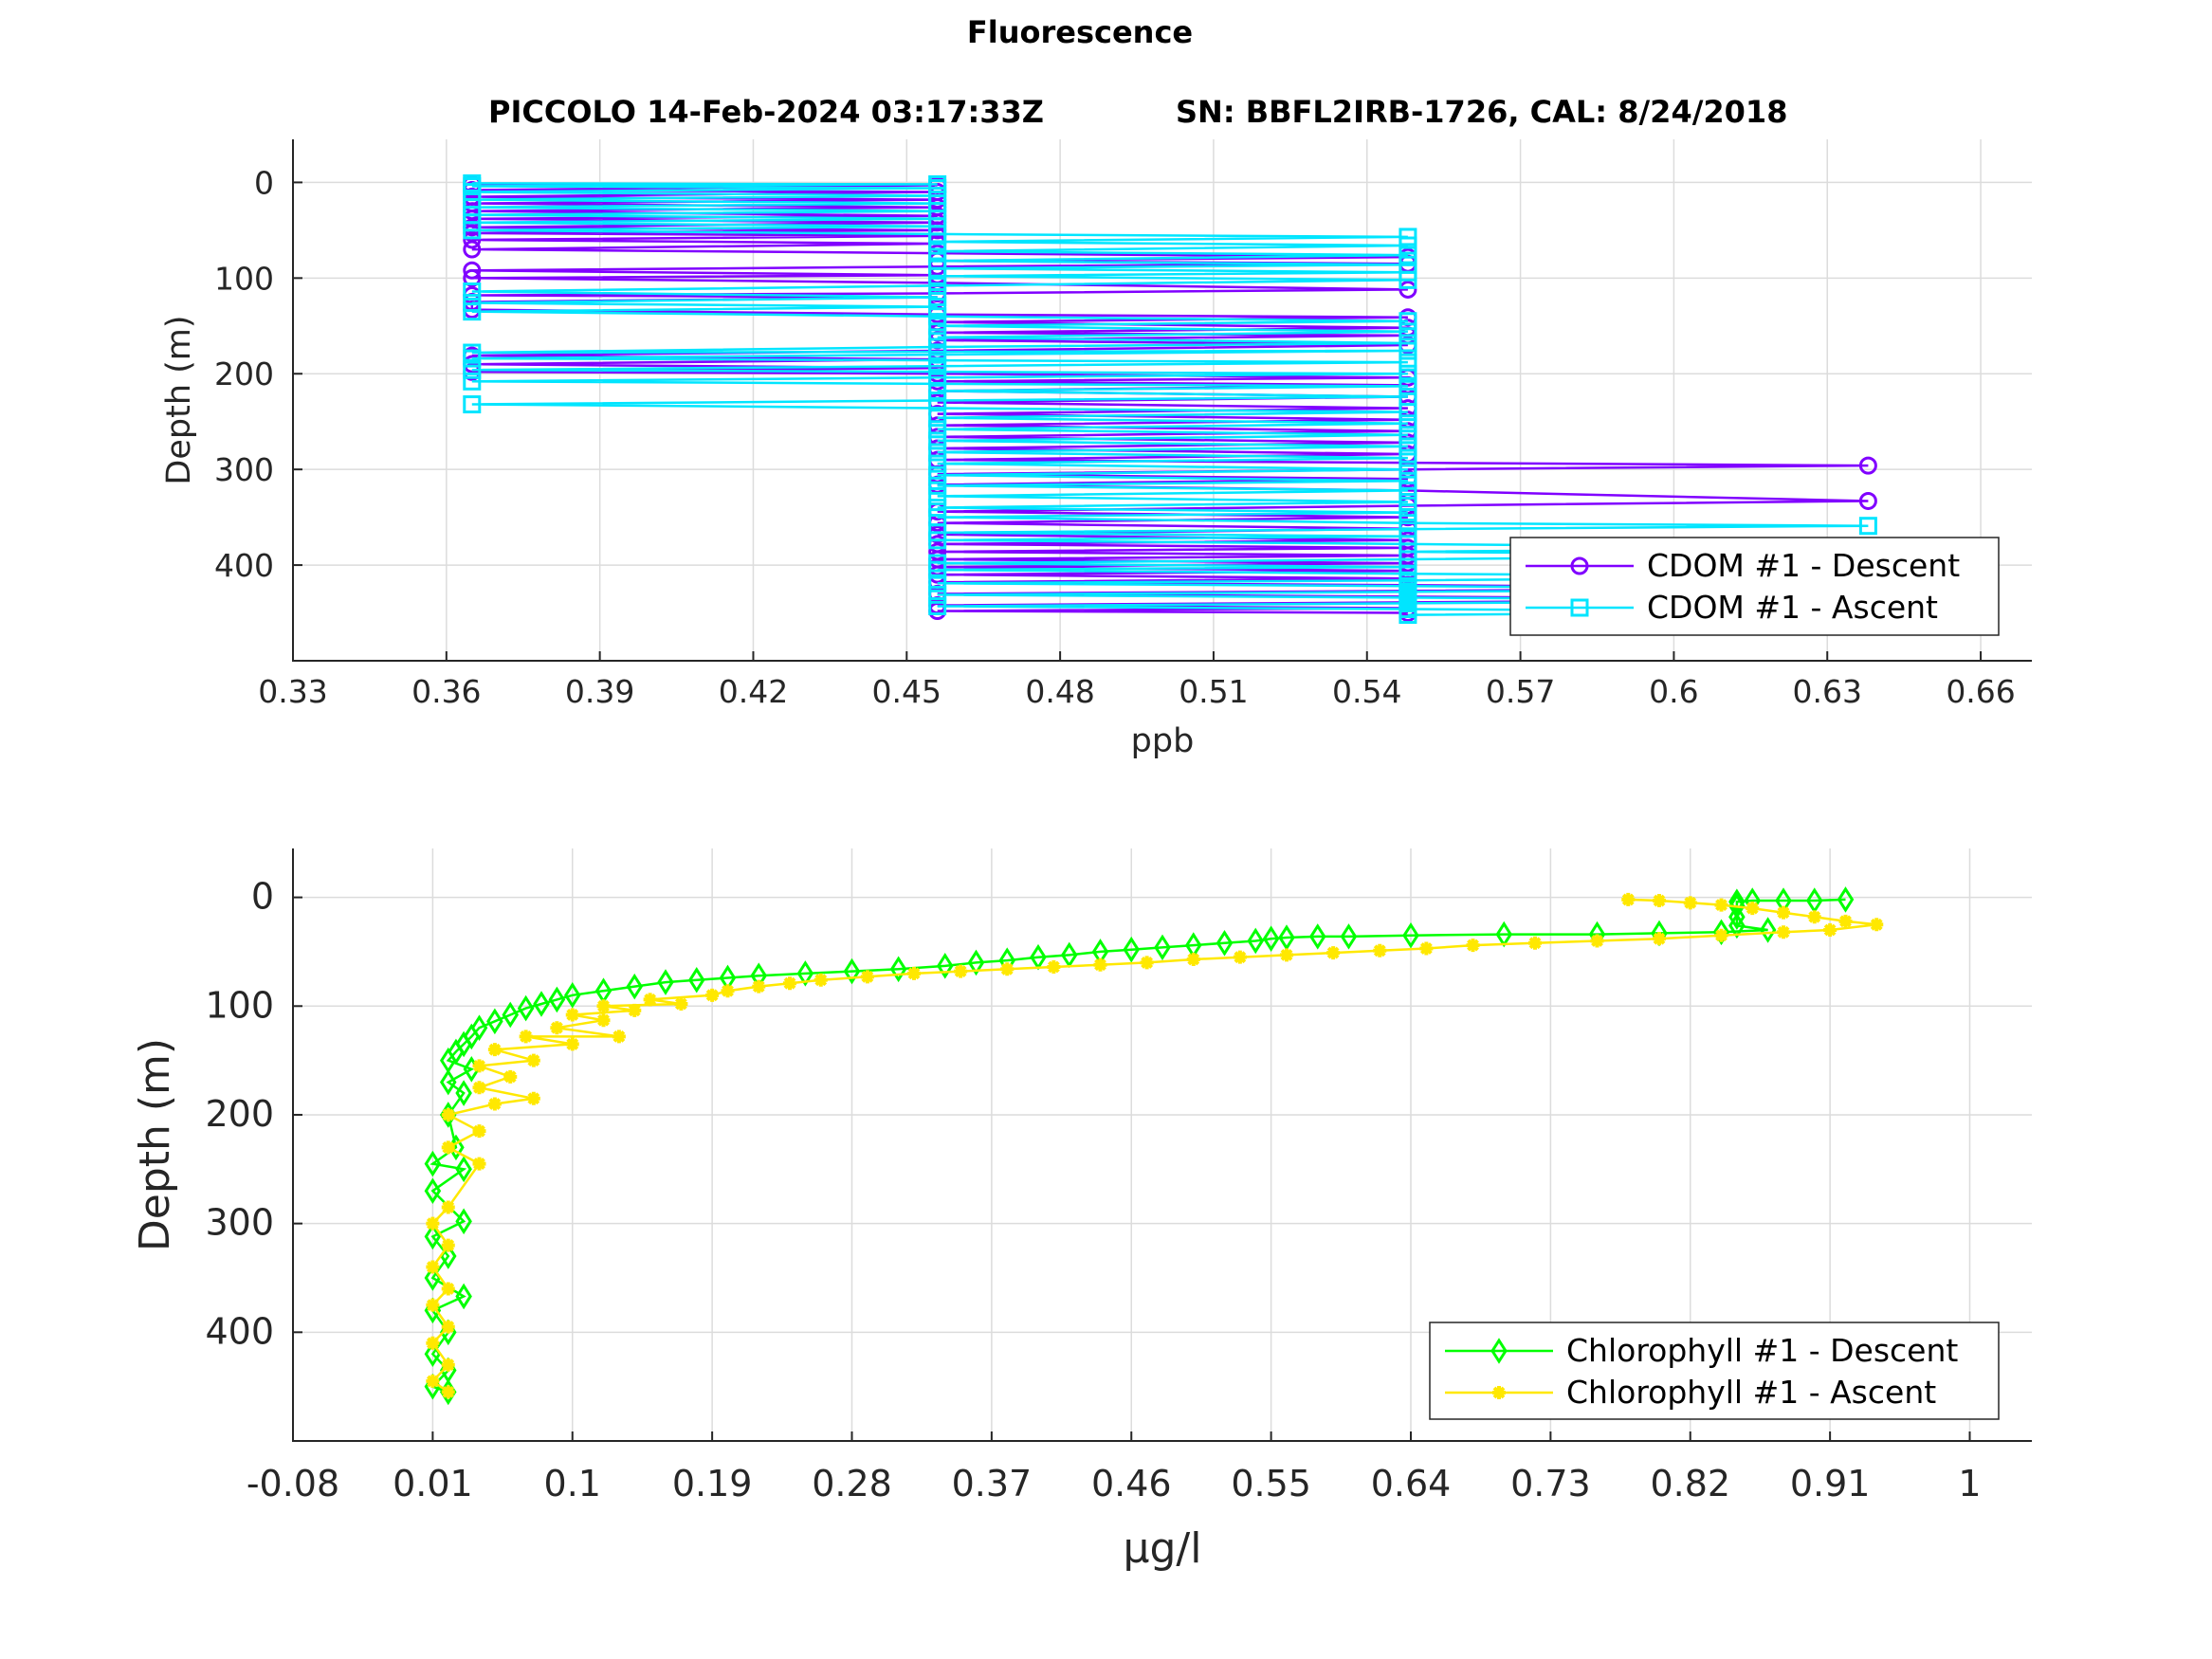  Describe the element at coordinates (712, 1483) in the screenshot. I see `x-tick-label: 0.19` at that location.